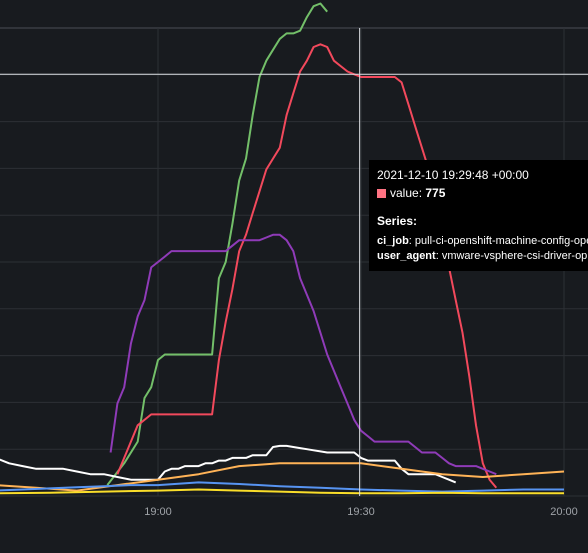 Image resolution: width=588 pixels, height=553 pixels. I want to click on tooltip-series-title: Series:, so click(397, 221).